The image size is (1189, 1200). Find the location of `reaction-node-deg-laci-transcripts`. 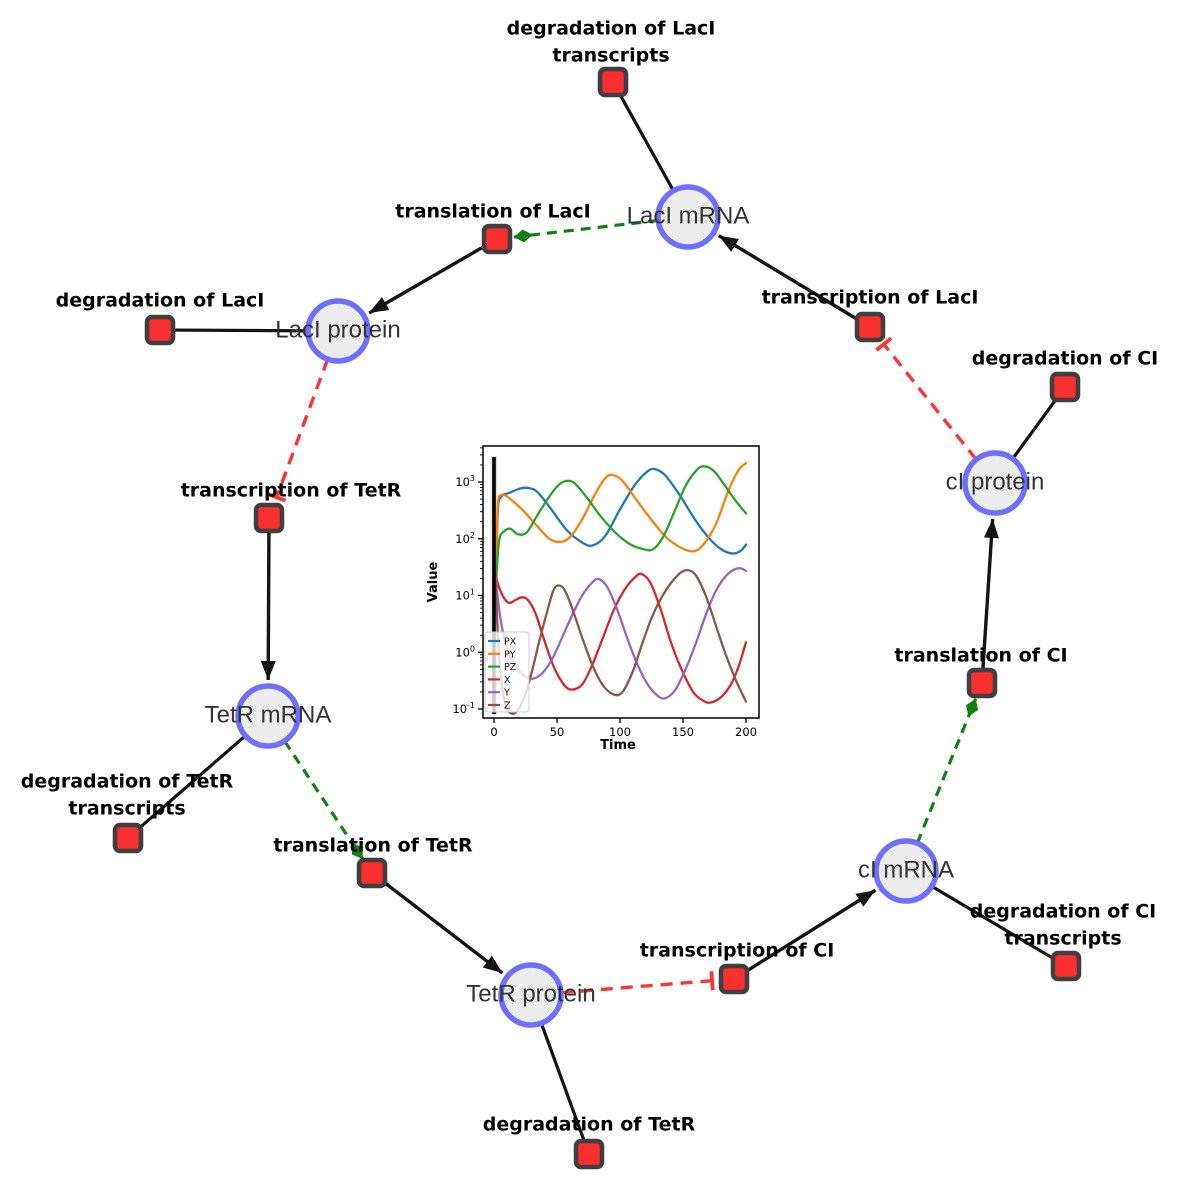

reaction-node-deg-laci-transcripts is located at coordinates (613, 82).